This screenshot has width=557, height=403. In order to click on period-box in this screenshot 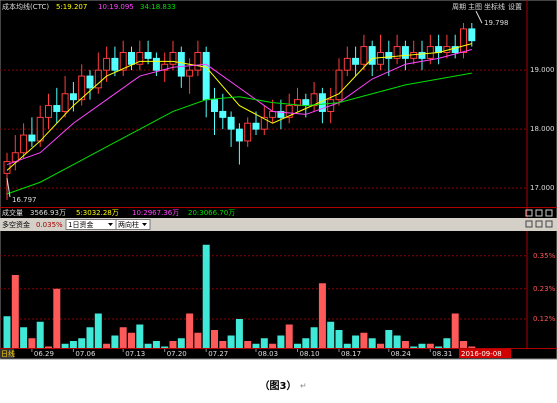, I will do `click(7, 353)`.